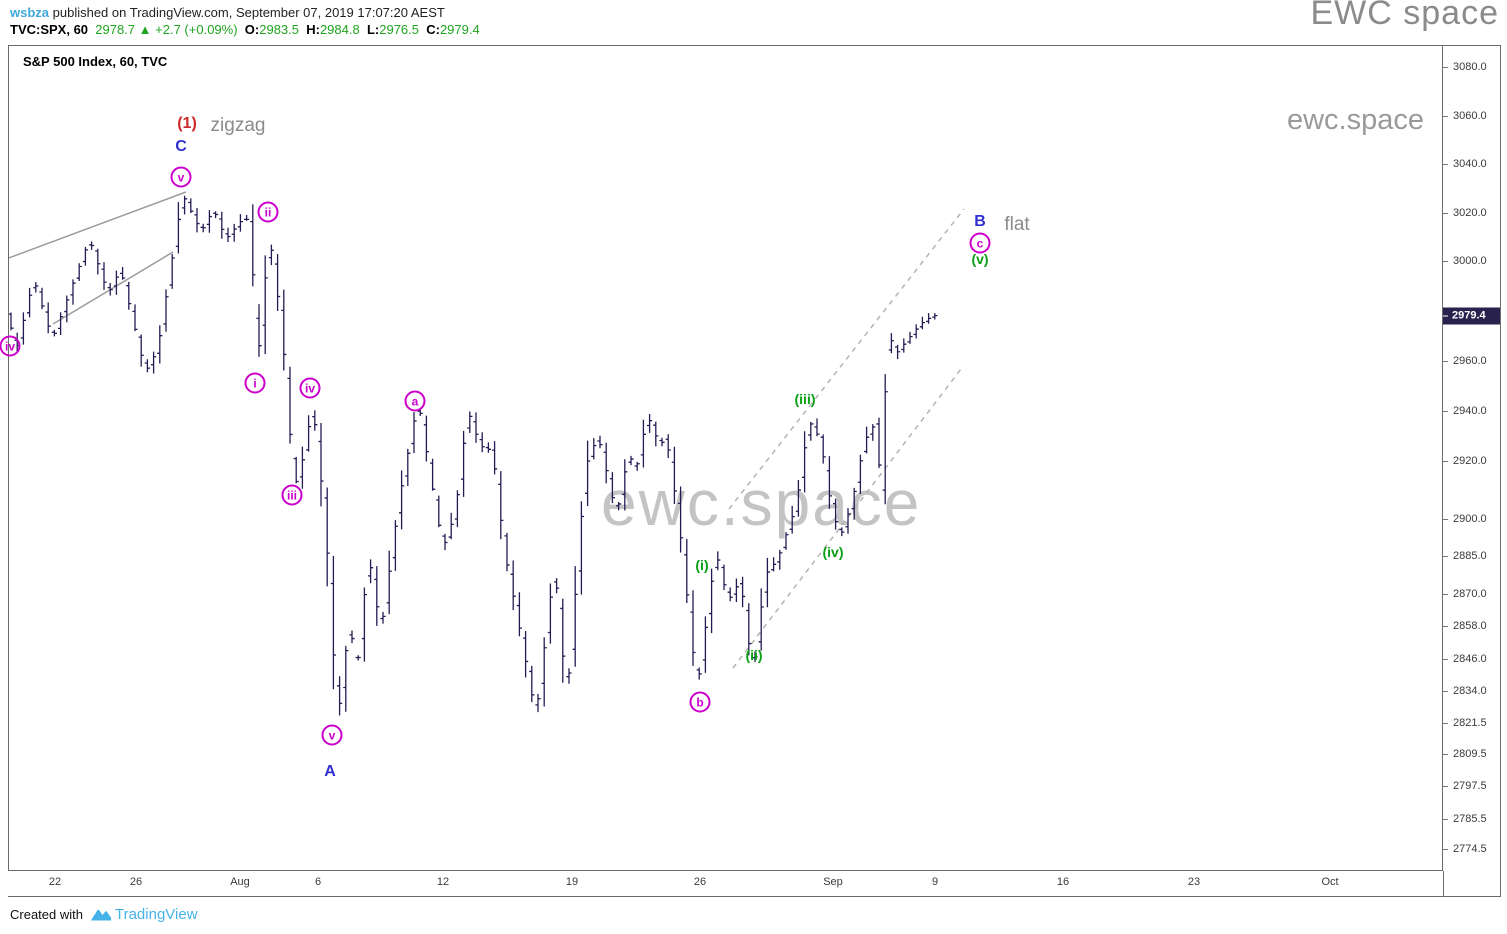  Describe the element at coordinates (1465, 164) in the screenshot. I see `price-tick-3040.0: 3040.0` at that location.